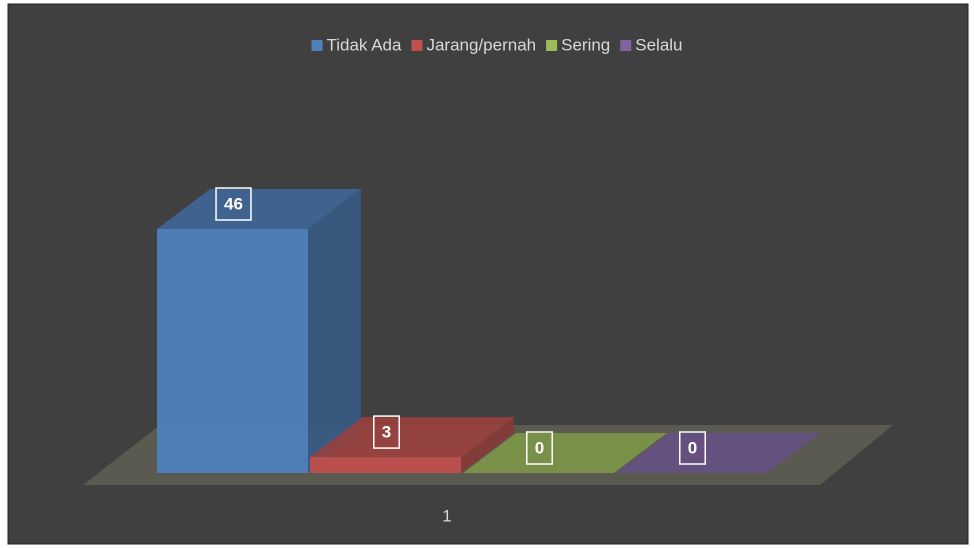  I want to click on legend-label: Sering, so click(585, 44).